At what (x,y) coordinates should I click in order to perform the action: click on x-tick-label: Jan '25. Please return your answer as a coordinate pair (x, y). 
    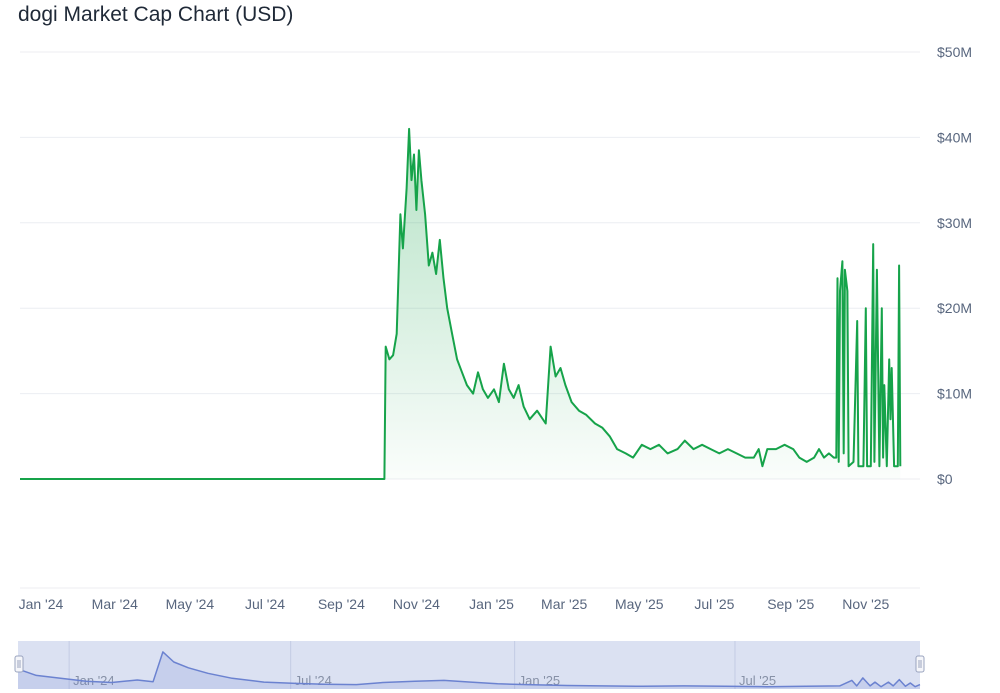
    Looking at the image, I should click on (491, 604).